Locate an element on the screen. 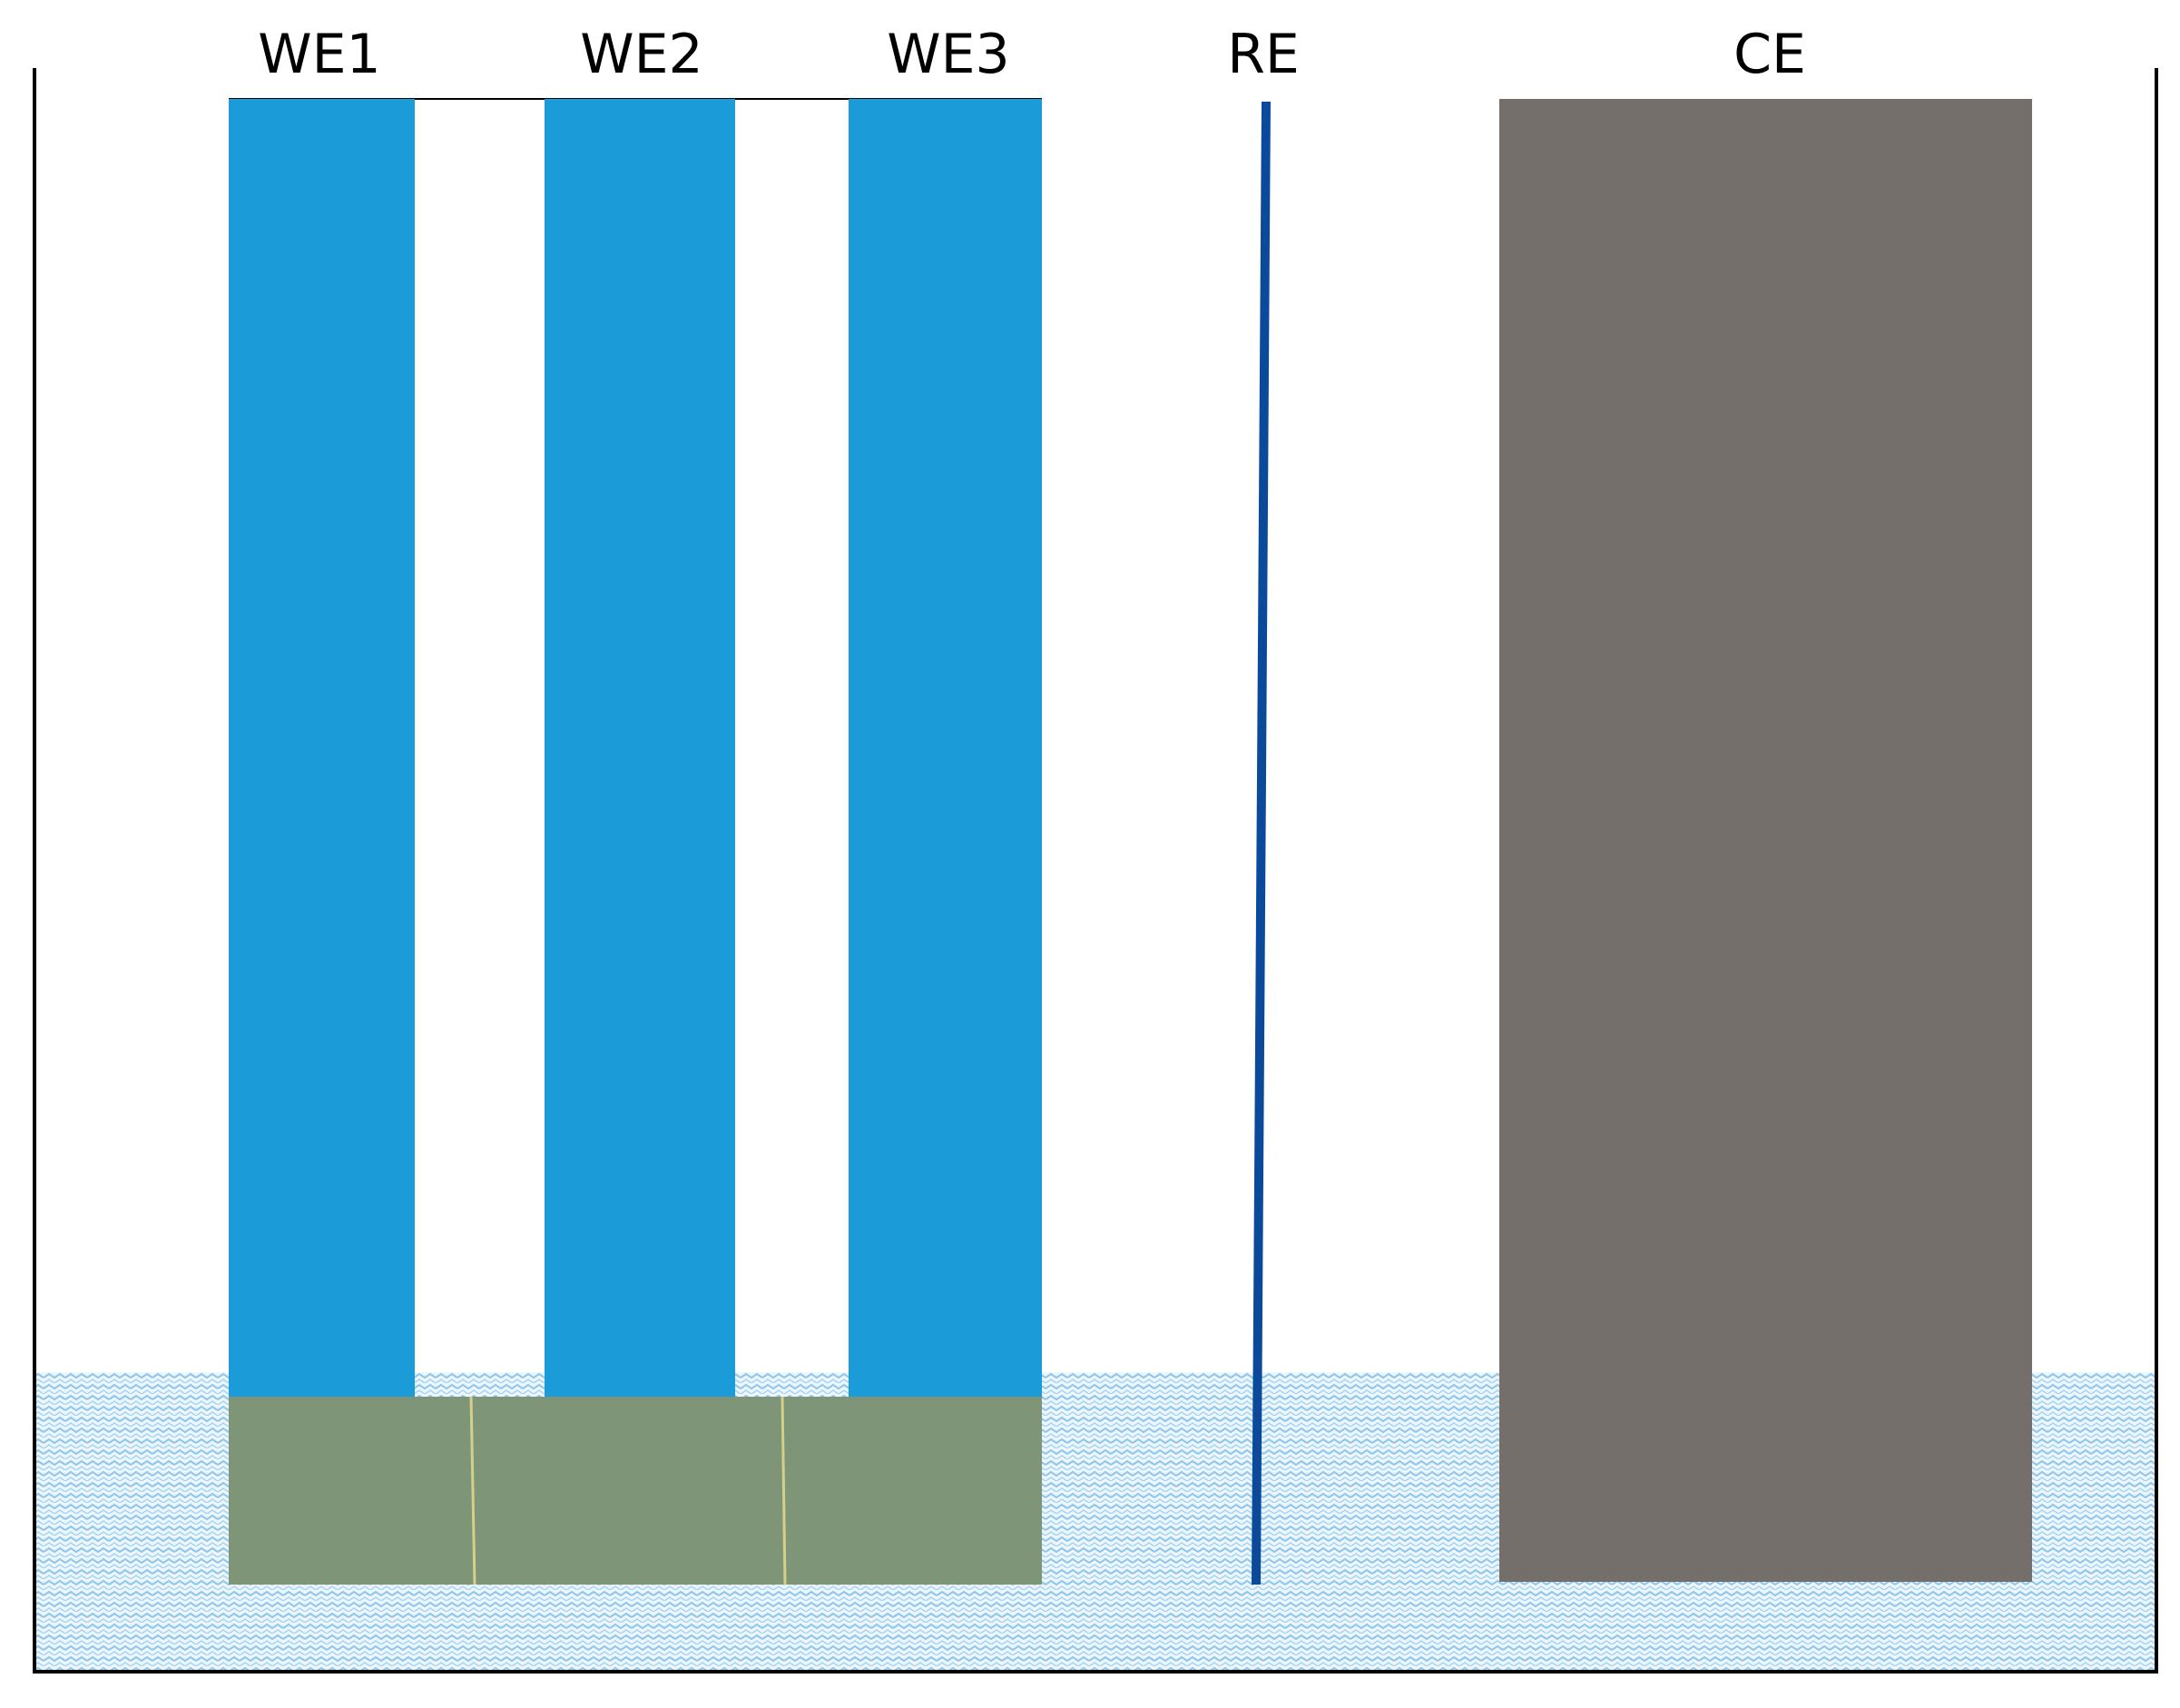  we1-label: WE1 is located at coordinates (319, 54).